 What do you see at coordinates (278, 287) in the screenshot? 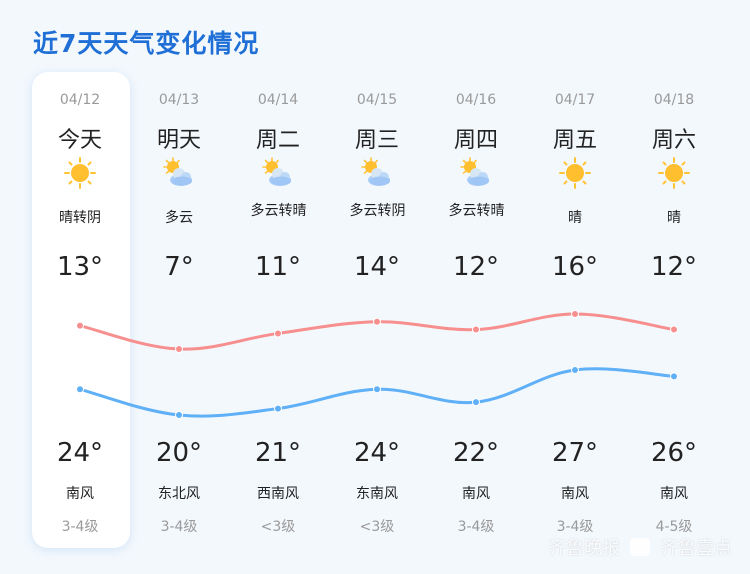
I see `day-column: 04/14 周二 多云转晴 11° 21° 西南风 <3级` at bounding box center [278, 287].